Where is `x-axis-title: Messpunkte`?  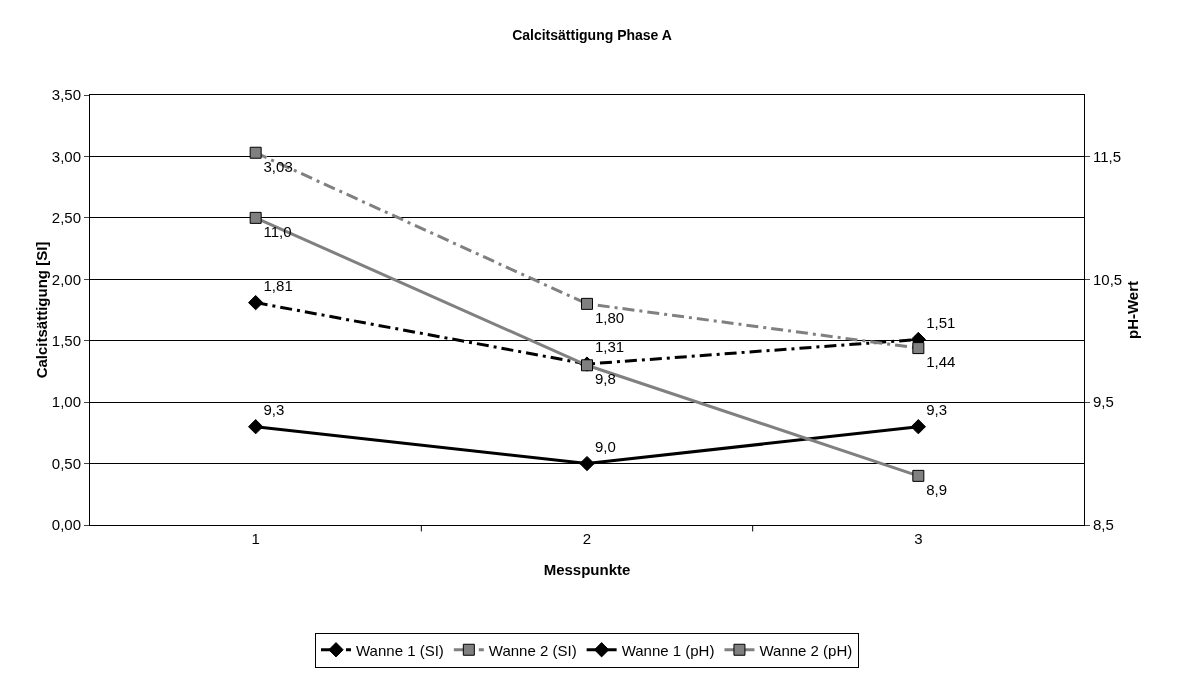 x-axis-title: Messpunkte is located at coordinates (587, 569).